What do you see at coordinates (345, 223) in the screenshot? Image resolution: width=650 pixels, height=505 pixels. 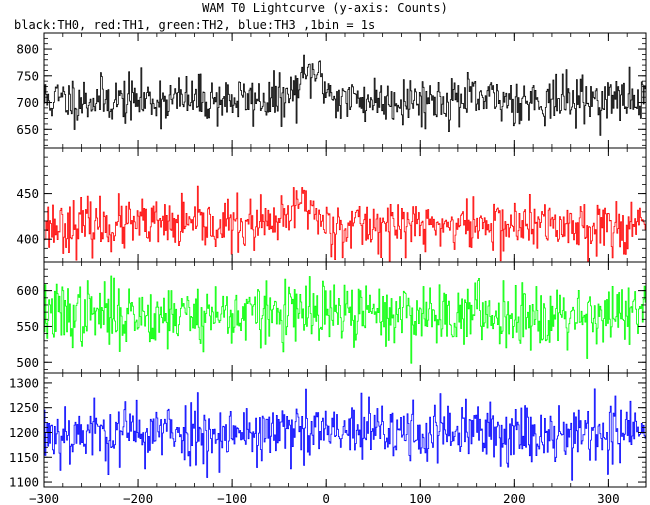 I see `series-line-th1` at bounding box center [345, 223].